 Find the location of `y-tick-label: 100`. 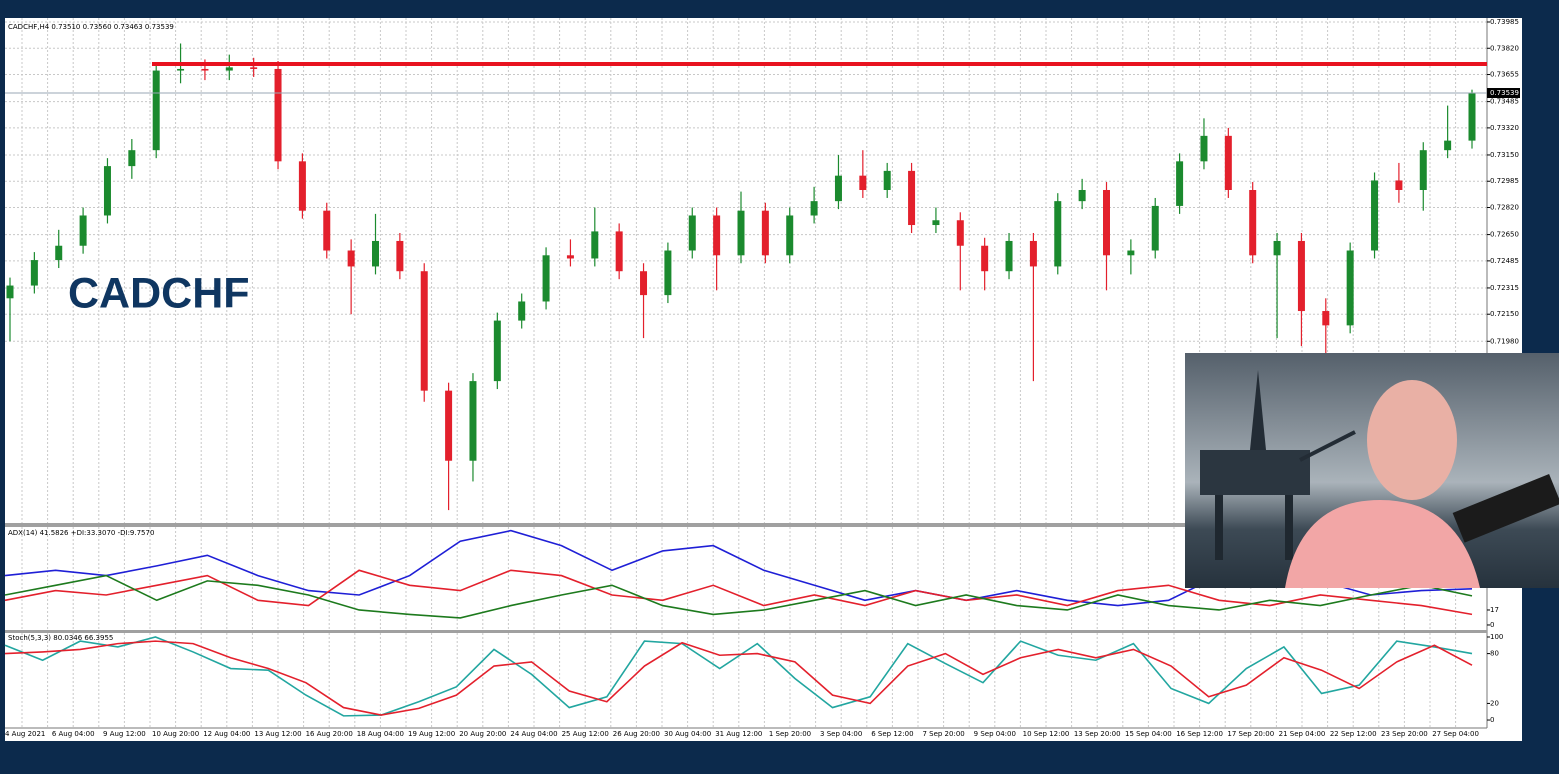

y-tick-label: 100 is located at coordinates (1496, 637).